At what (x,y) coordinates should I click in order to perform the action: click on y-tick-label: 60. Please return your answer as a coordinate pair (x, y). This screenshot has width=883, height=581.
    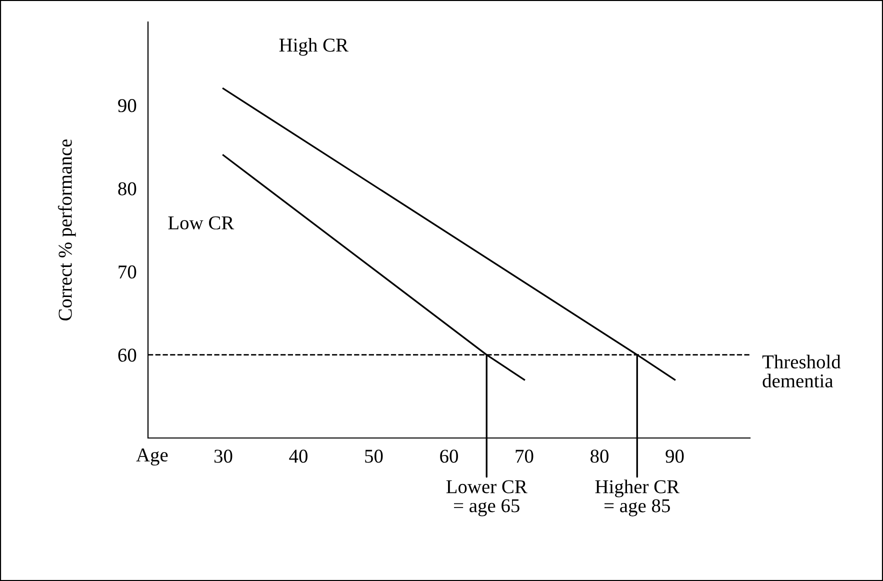
    Looking at the image, I should click on (127, 355).